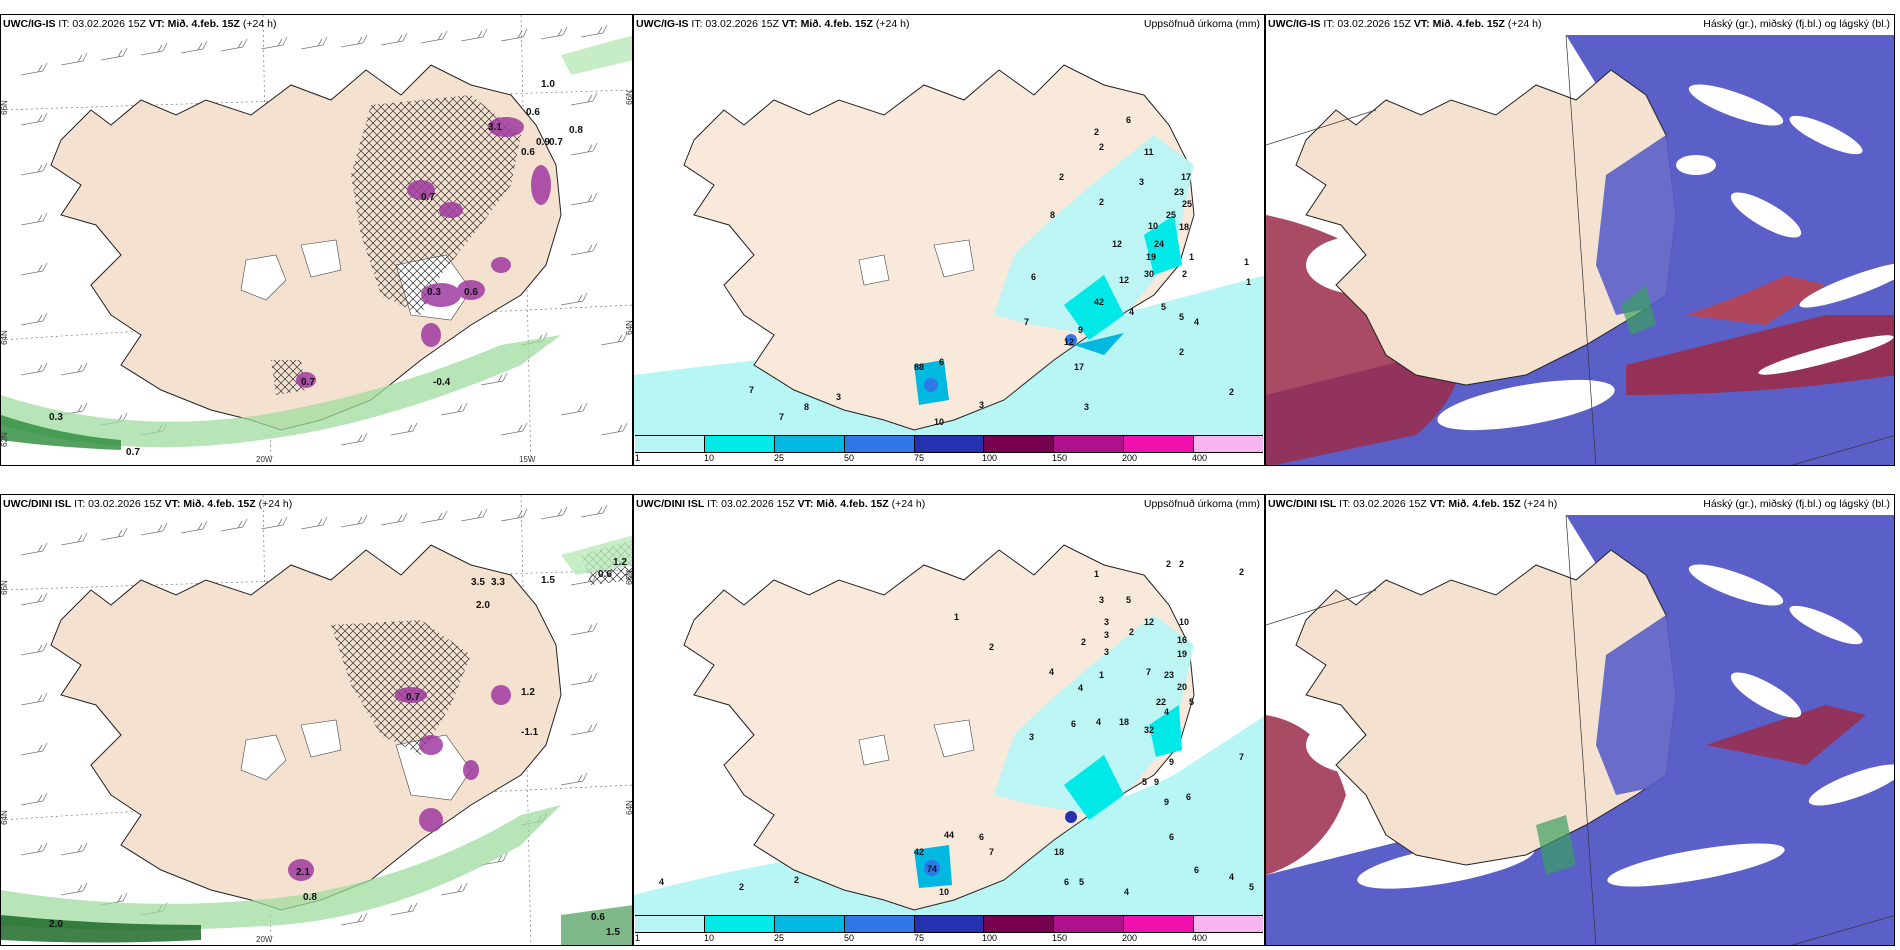 This screenshot has width=1900, height=950. Describe the element at coordinates (1060, 938) in the screenshot. I see `colorbar-label: 150` at that location.